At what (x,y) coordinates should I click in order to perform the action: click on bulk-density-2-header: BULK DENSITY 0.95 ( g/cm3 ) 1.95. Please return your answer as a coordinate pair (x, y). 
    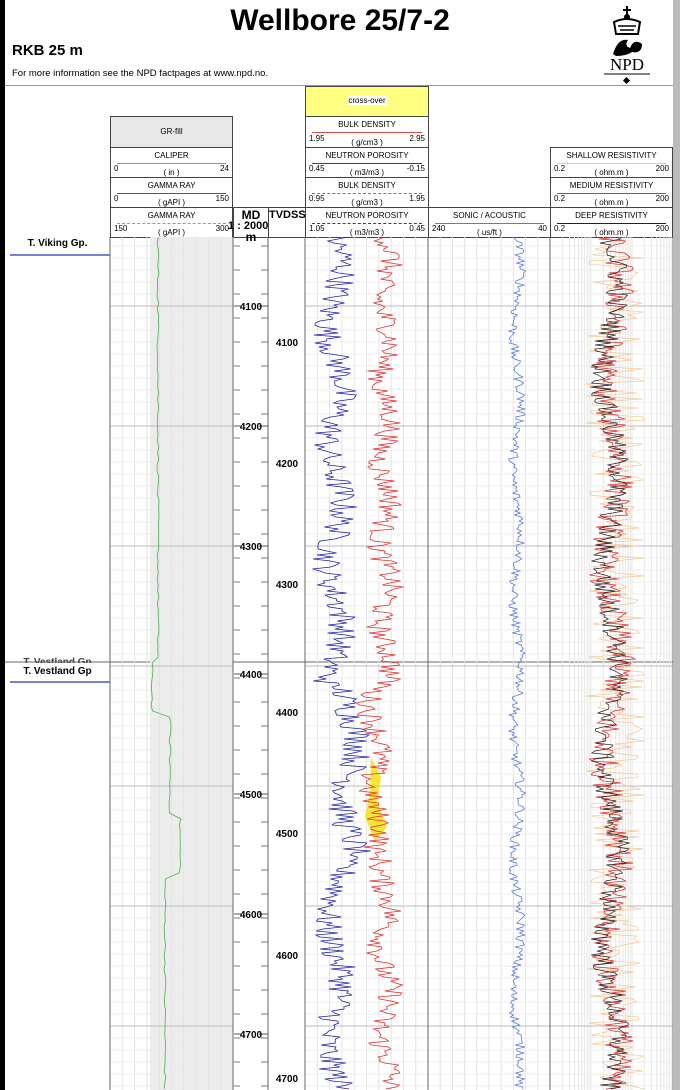
    Looking at the image, I should click on (367, 192).